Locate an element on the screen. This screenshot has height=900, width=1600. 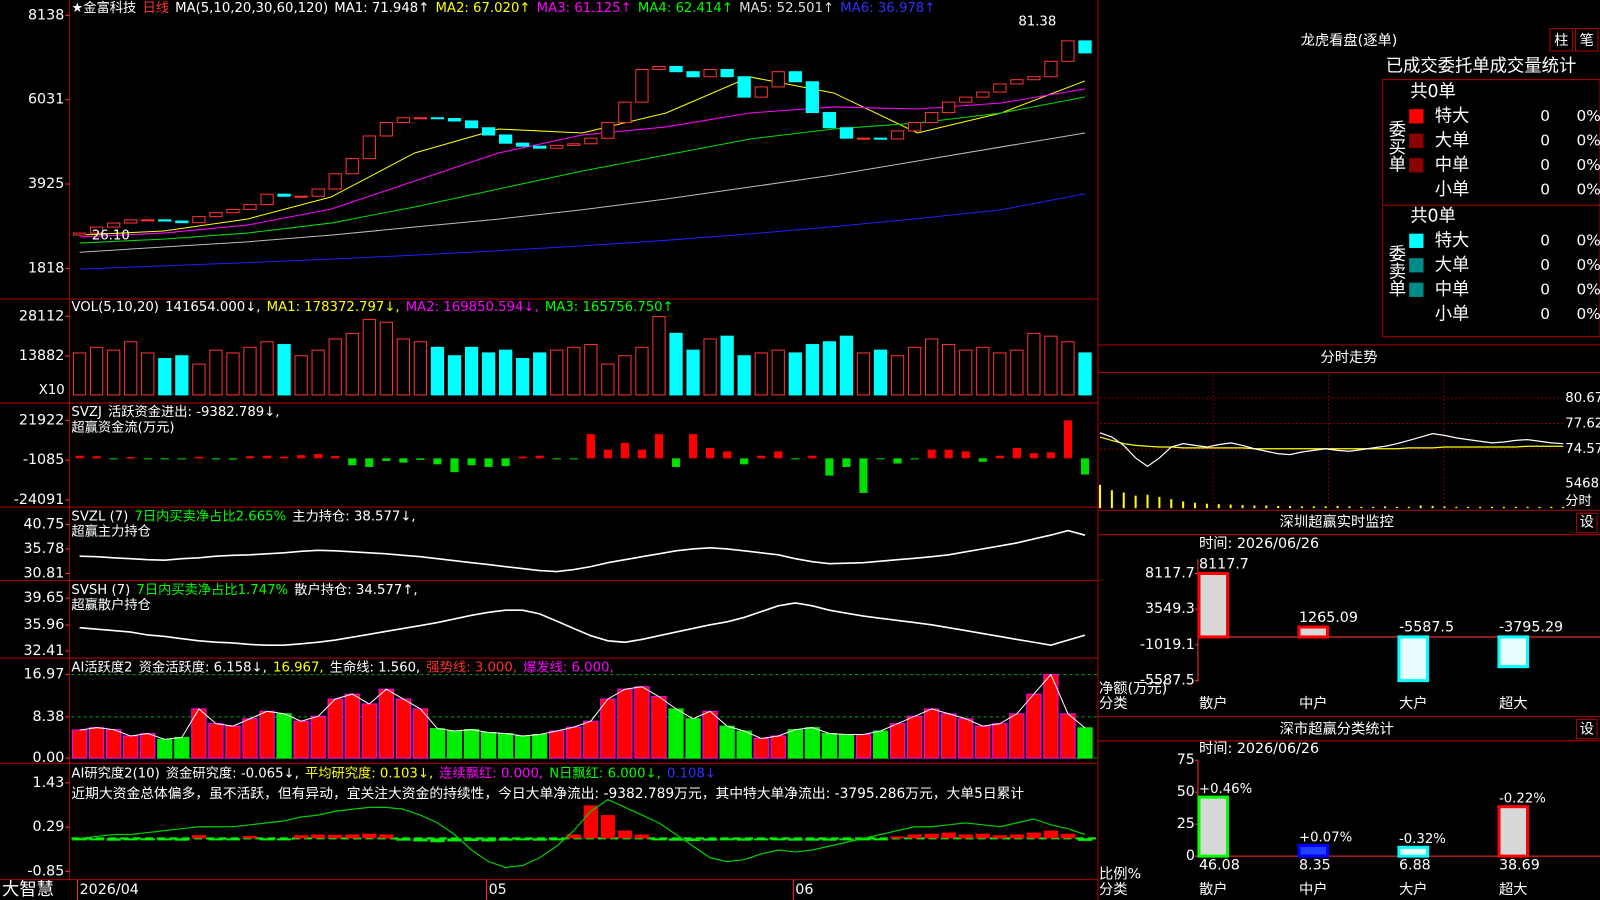
header-item: 活跃资金进出: -9382.789↓, is located at coordinates (194, 412).